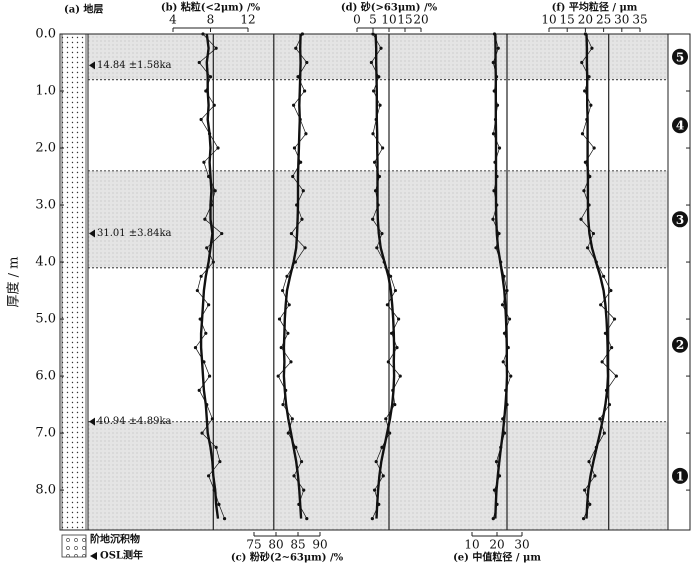 The width and height of the screenshot is (700, 568). What do you see at coordinates (134, 65) in the screenshot?
I see `osl-label: 14.84 ±1.58ka` at bounding box center [134, 65].